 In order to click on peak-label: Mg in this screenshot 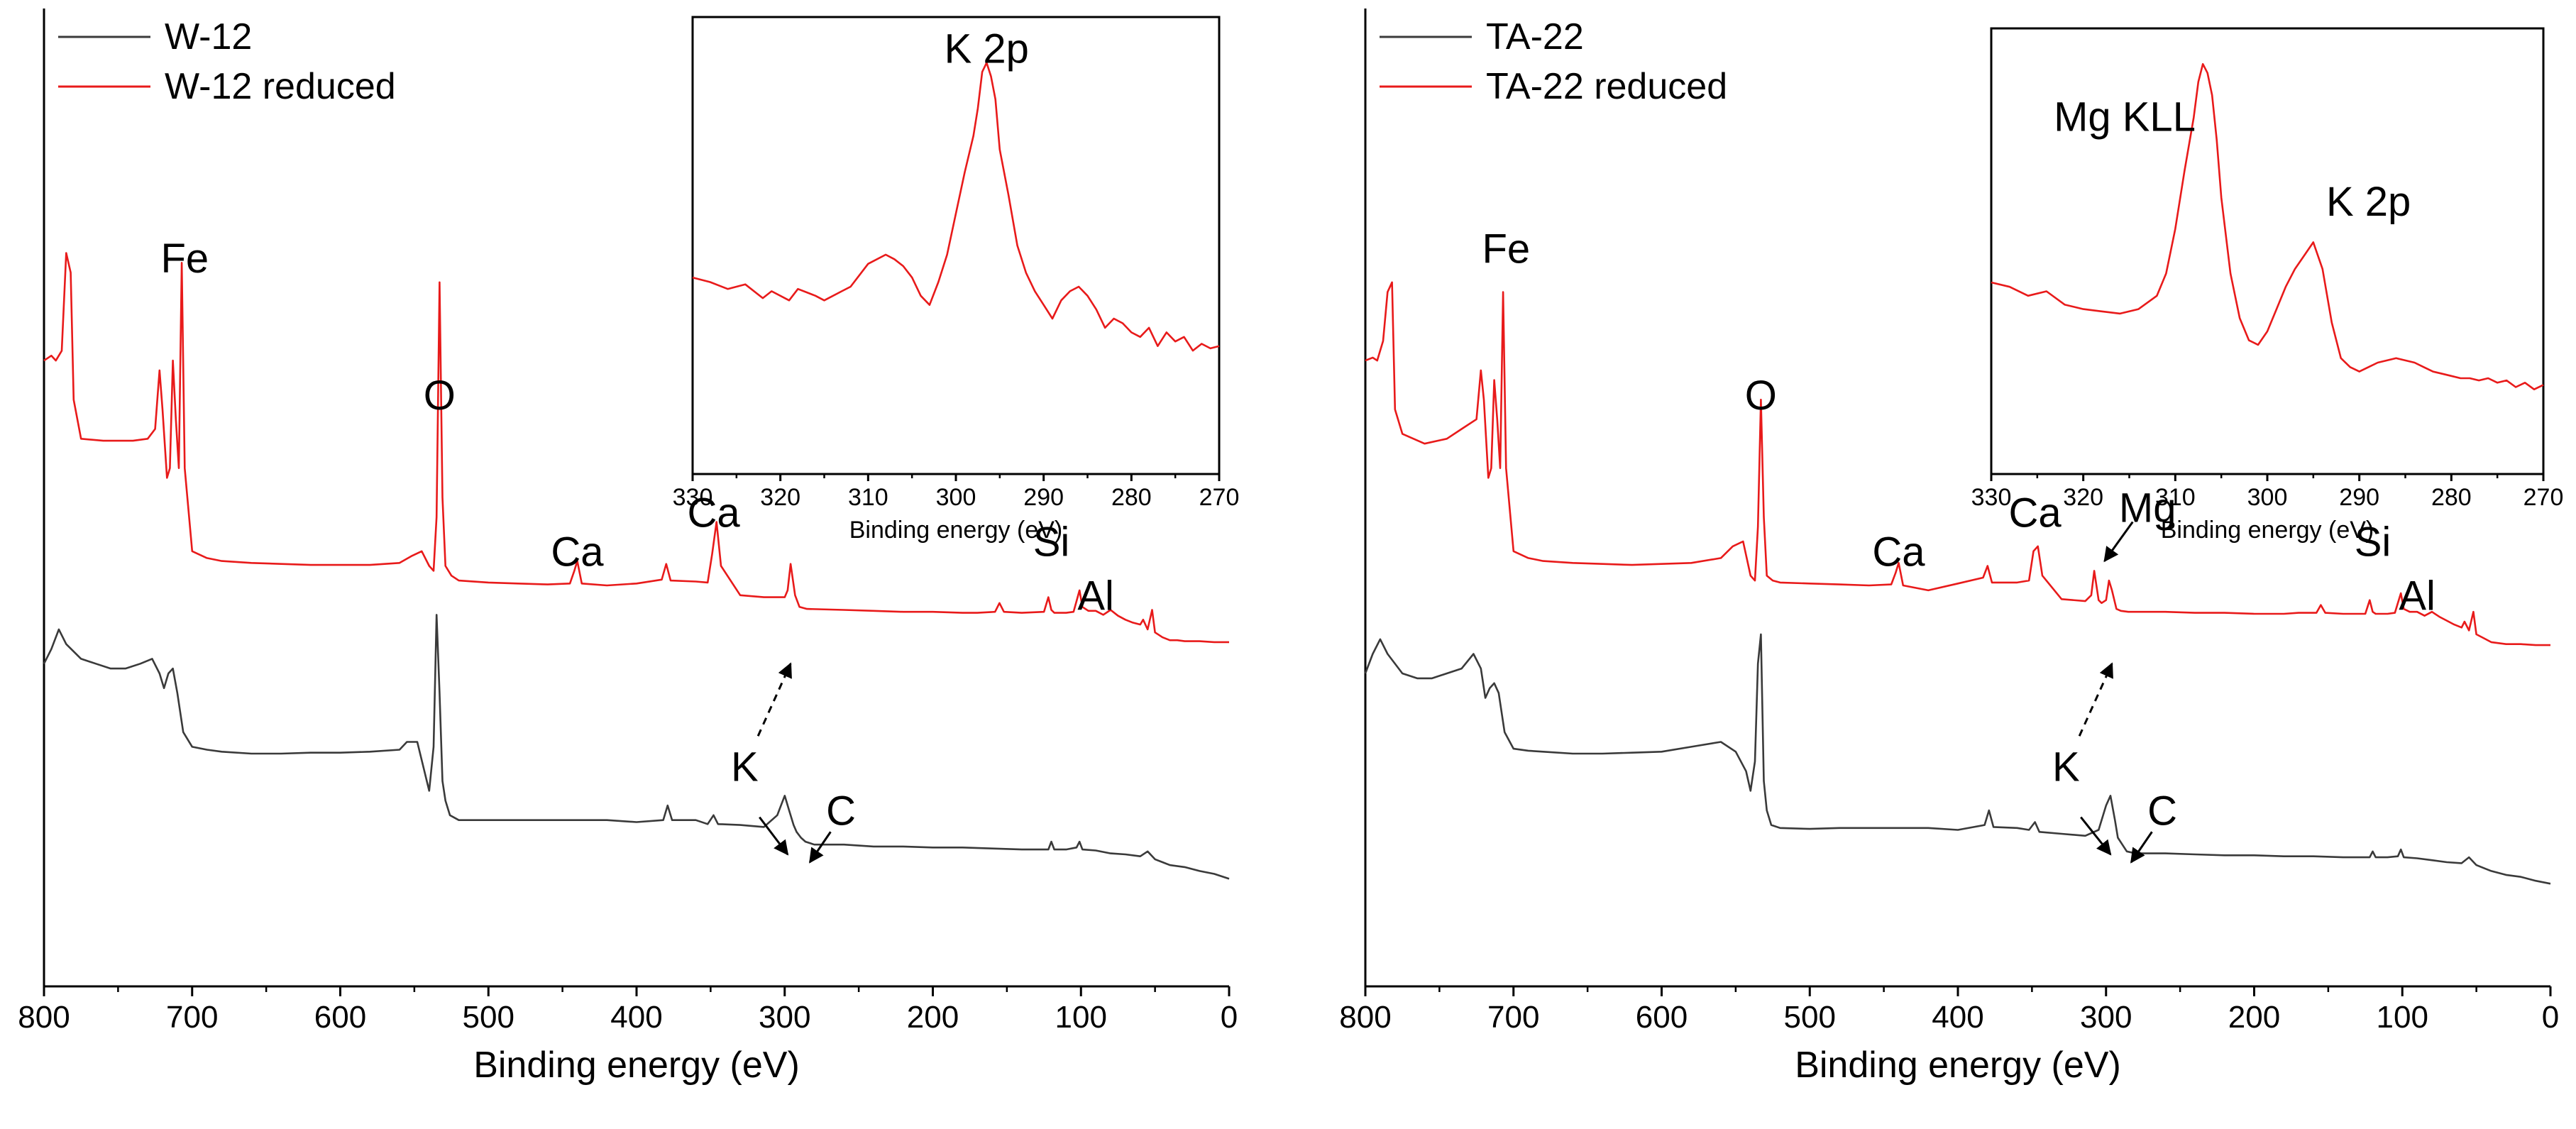, I will do `click(2147, 508)`.